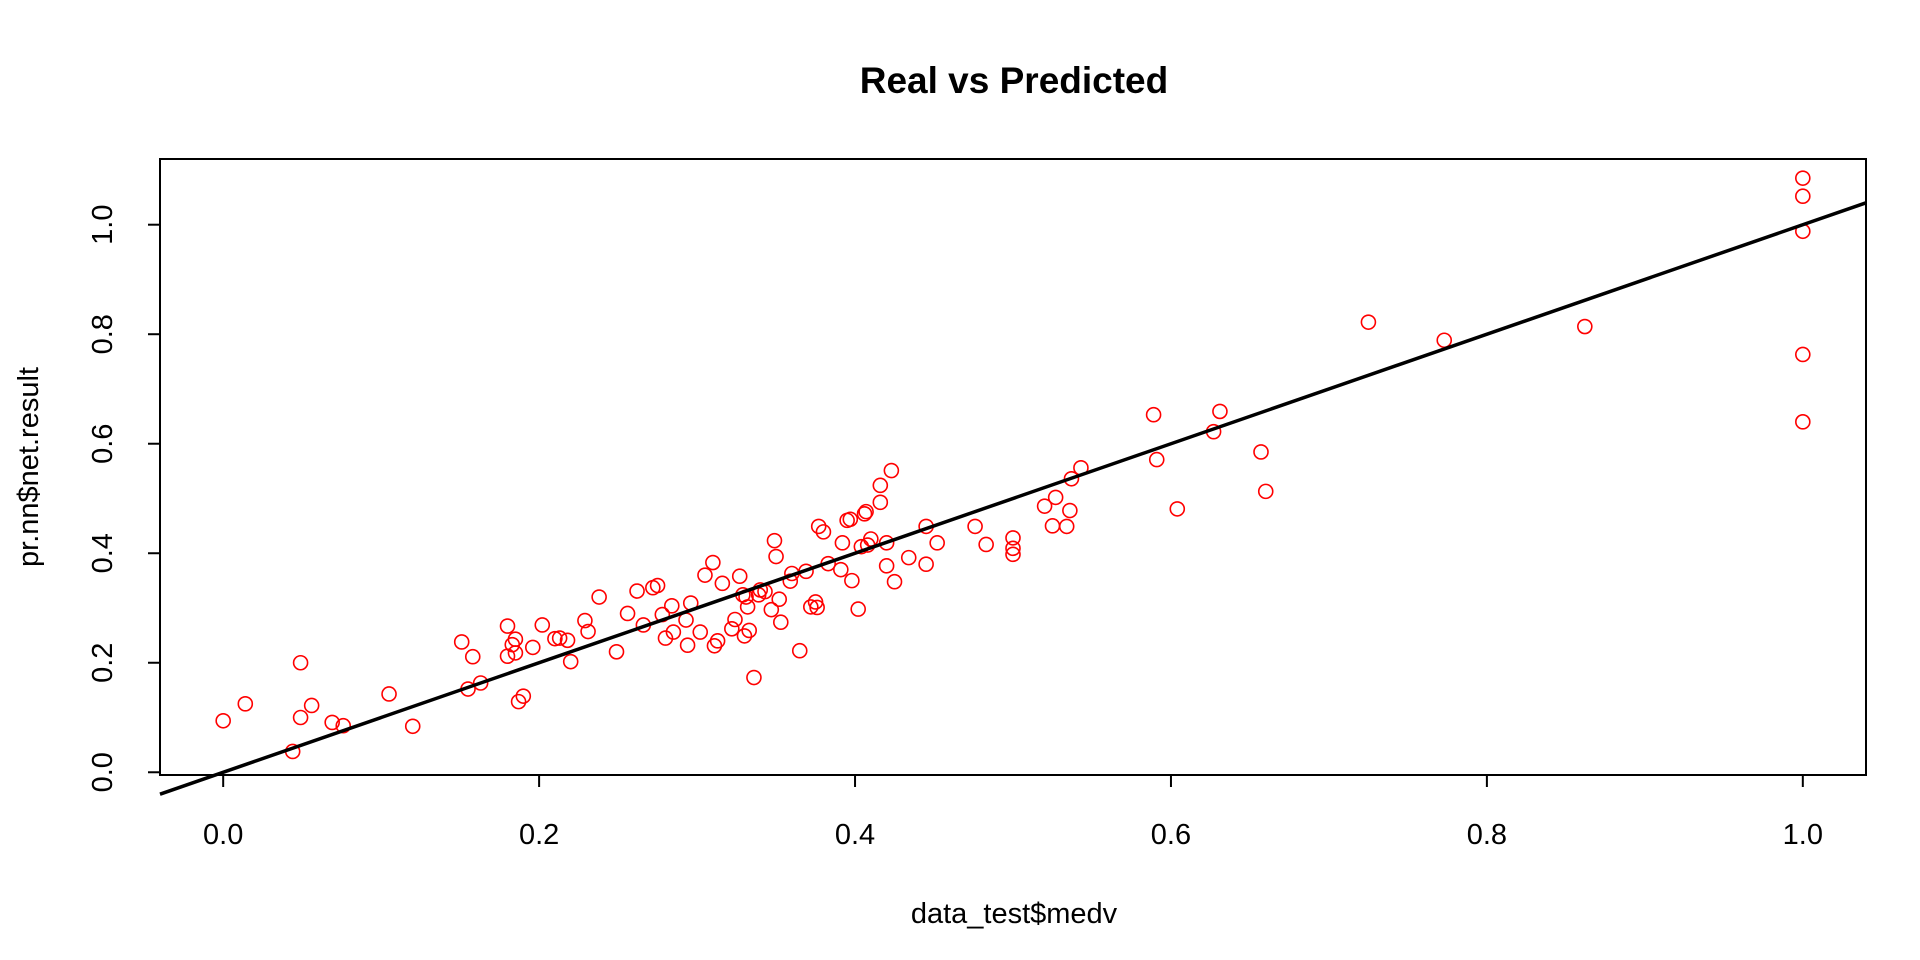 Image resolution: width=1920 pixels, height=960 pixels. I want to click on y-tick-label: 0.2, so click(103, 663).